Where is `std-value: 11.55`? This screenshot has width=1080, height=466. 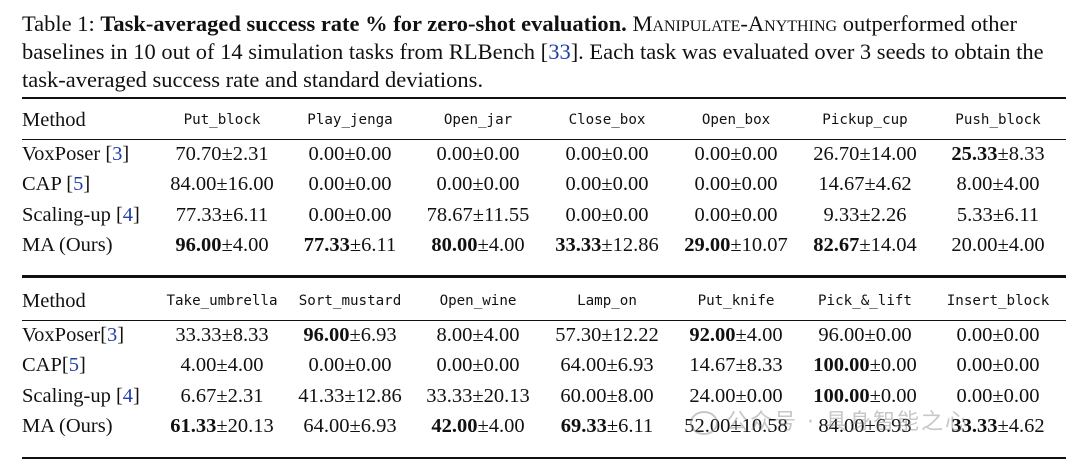
std-value: 11.55 is located at coordinates (507, 214).